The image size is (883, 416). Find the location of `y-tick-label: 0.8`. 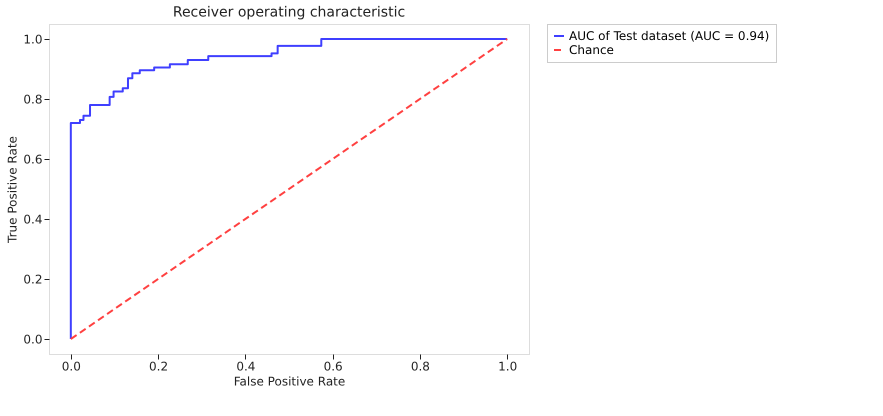

y-tick-label: 0.8 is located at coordinates (32, 99).